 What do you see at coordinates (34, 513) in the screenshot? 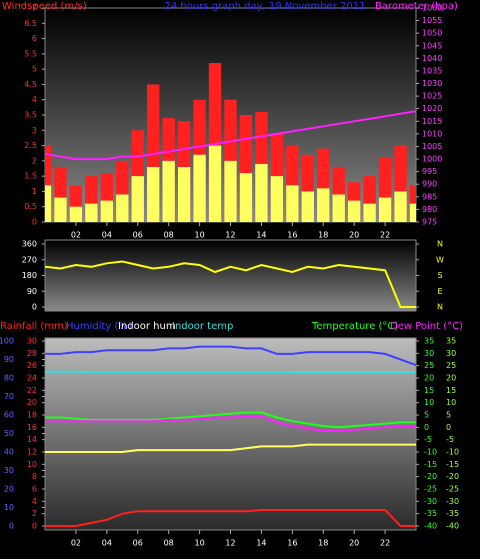
I see `y-tick-label: 2` at bounding box center [34, 513].